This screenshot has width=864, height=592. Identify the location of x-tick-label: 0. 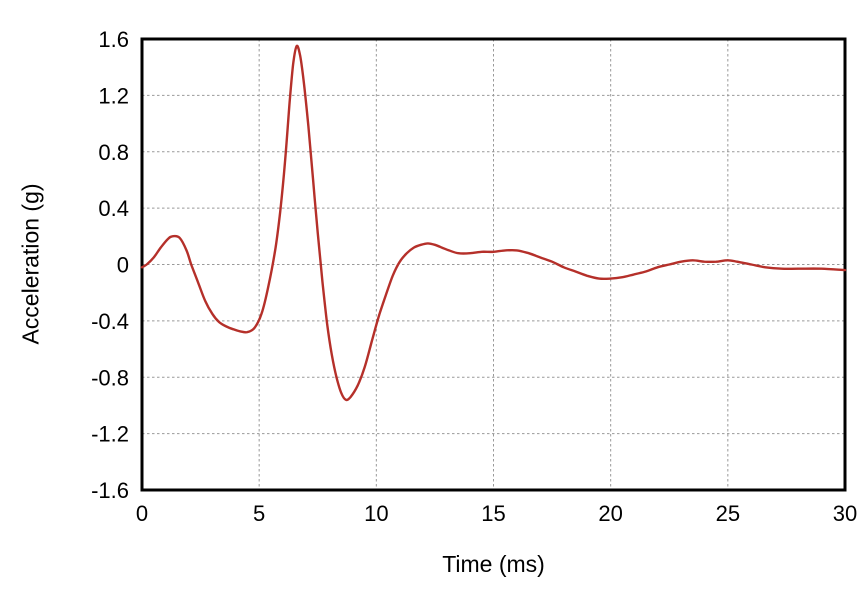
(142, 513).